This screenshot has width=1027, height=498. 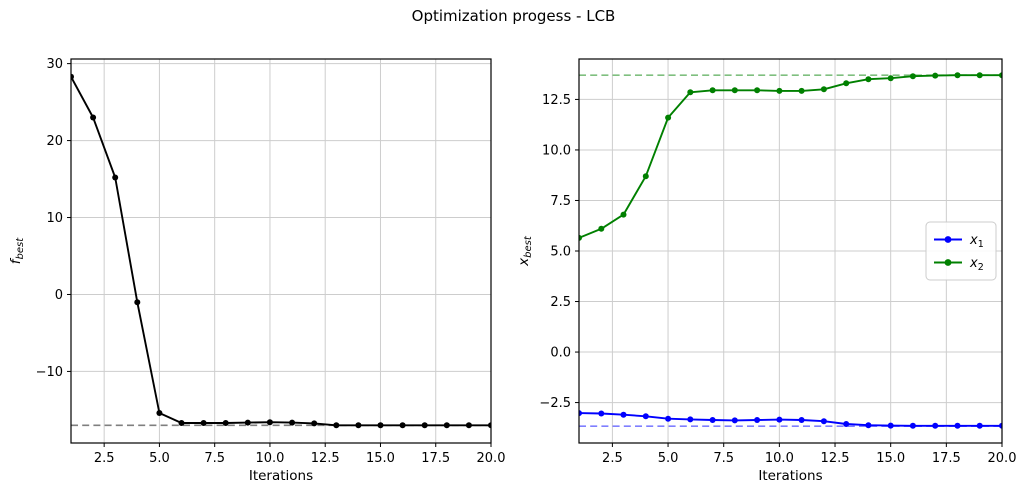 I want to click on y-tick-label: 20, so click(x=54, y=141).